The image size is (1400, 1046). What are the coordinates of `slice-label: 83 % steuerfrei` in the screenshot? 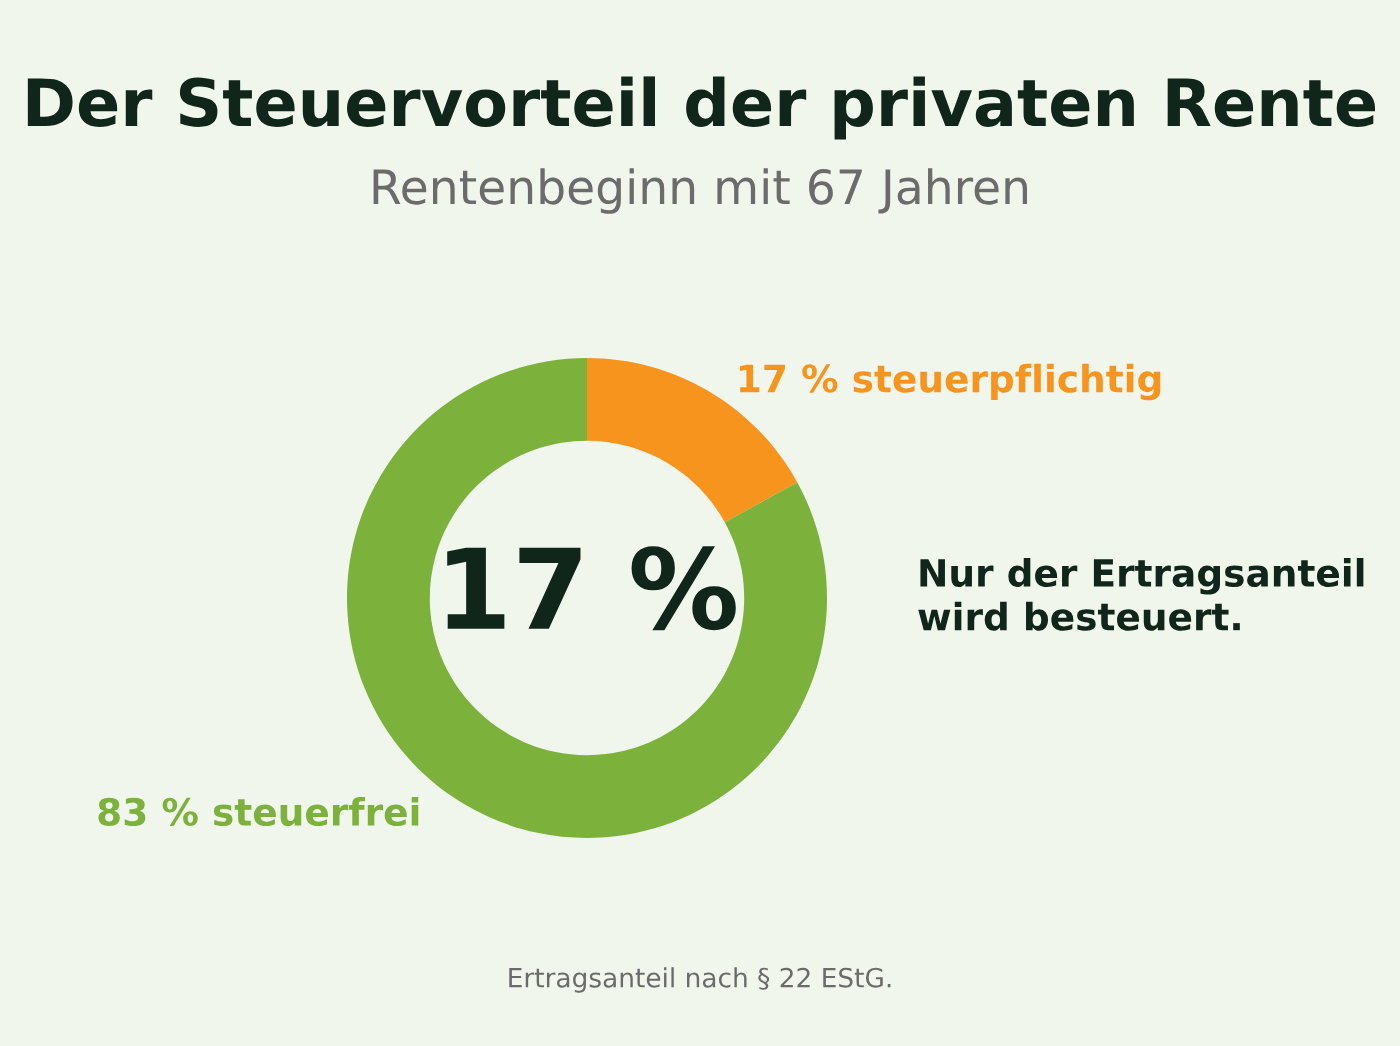 It's located at (258, 812).